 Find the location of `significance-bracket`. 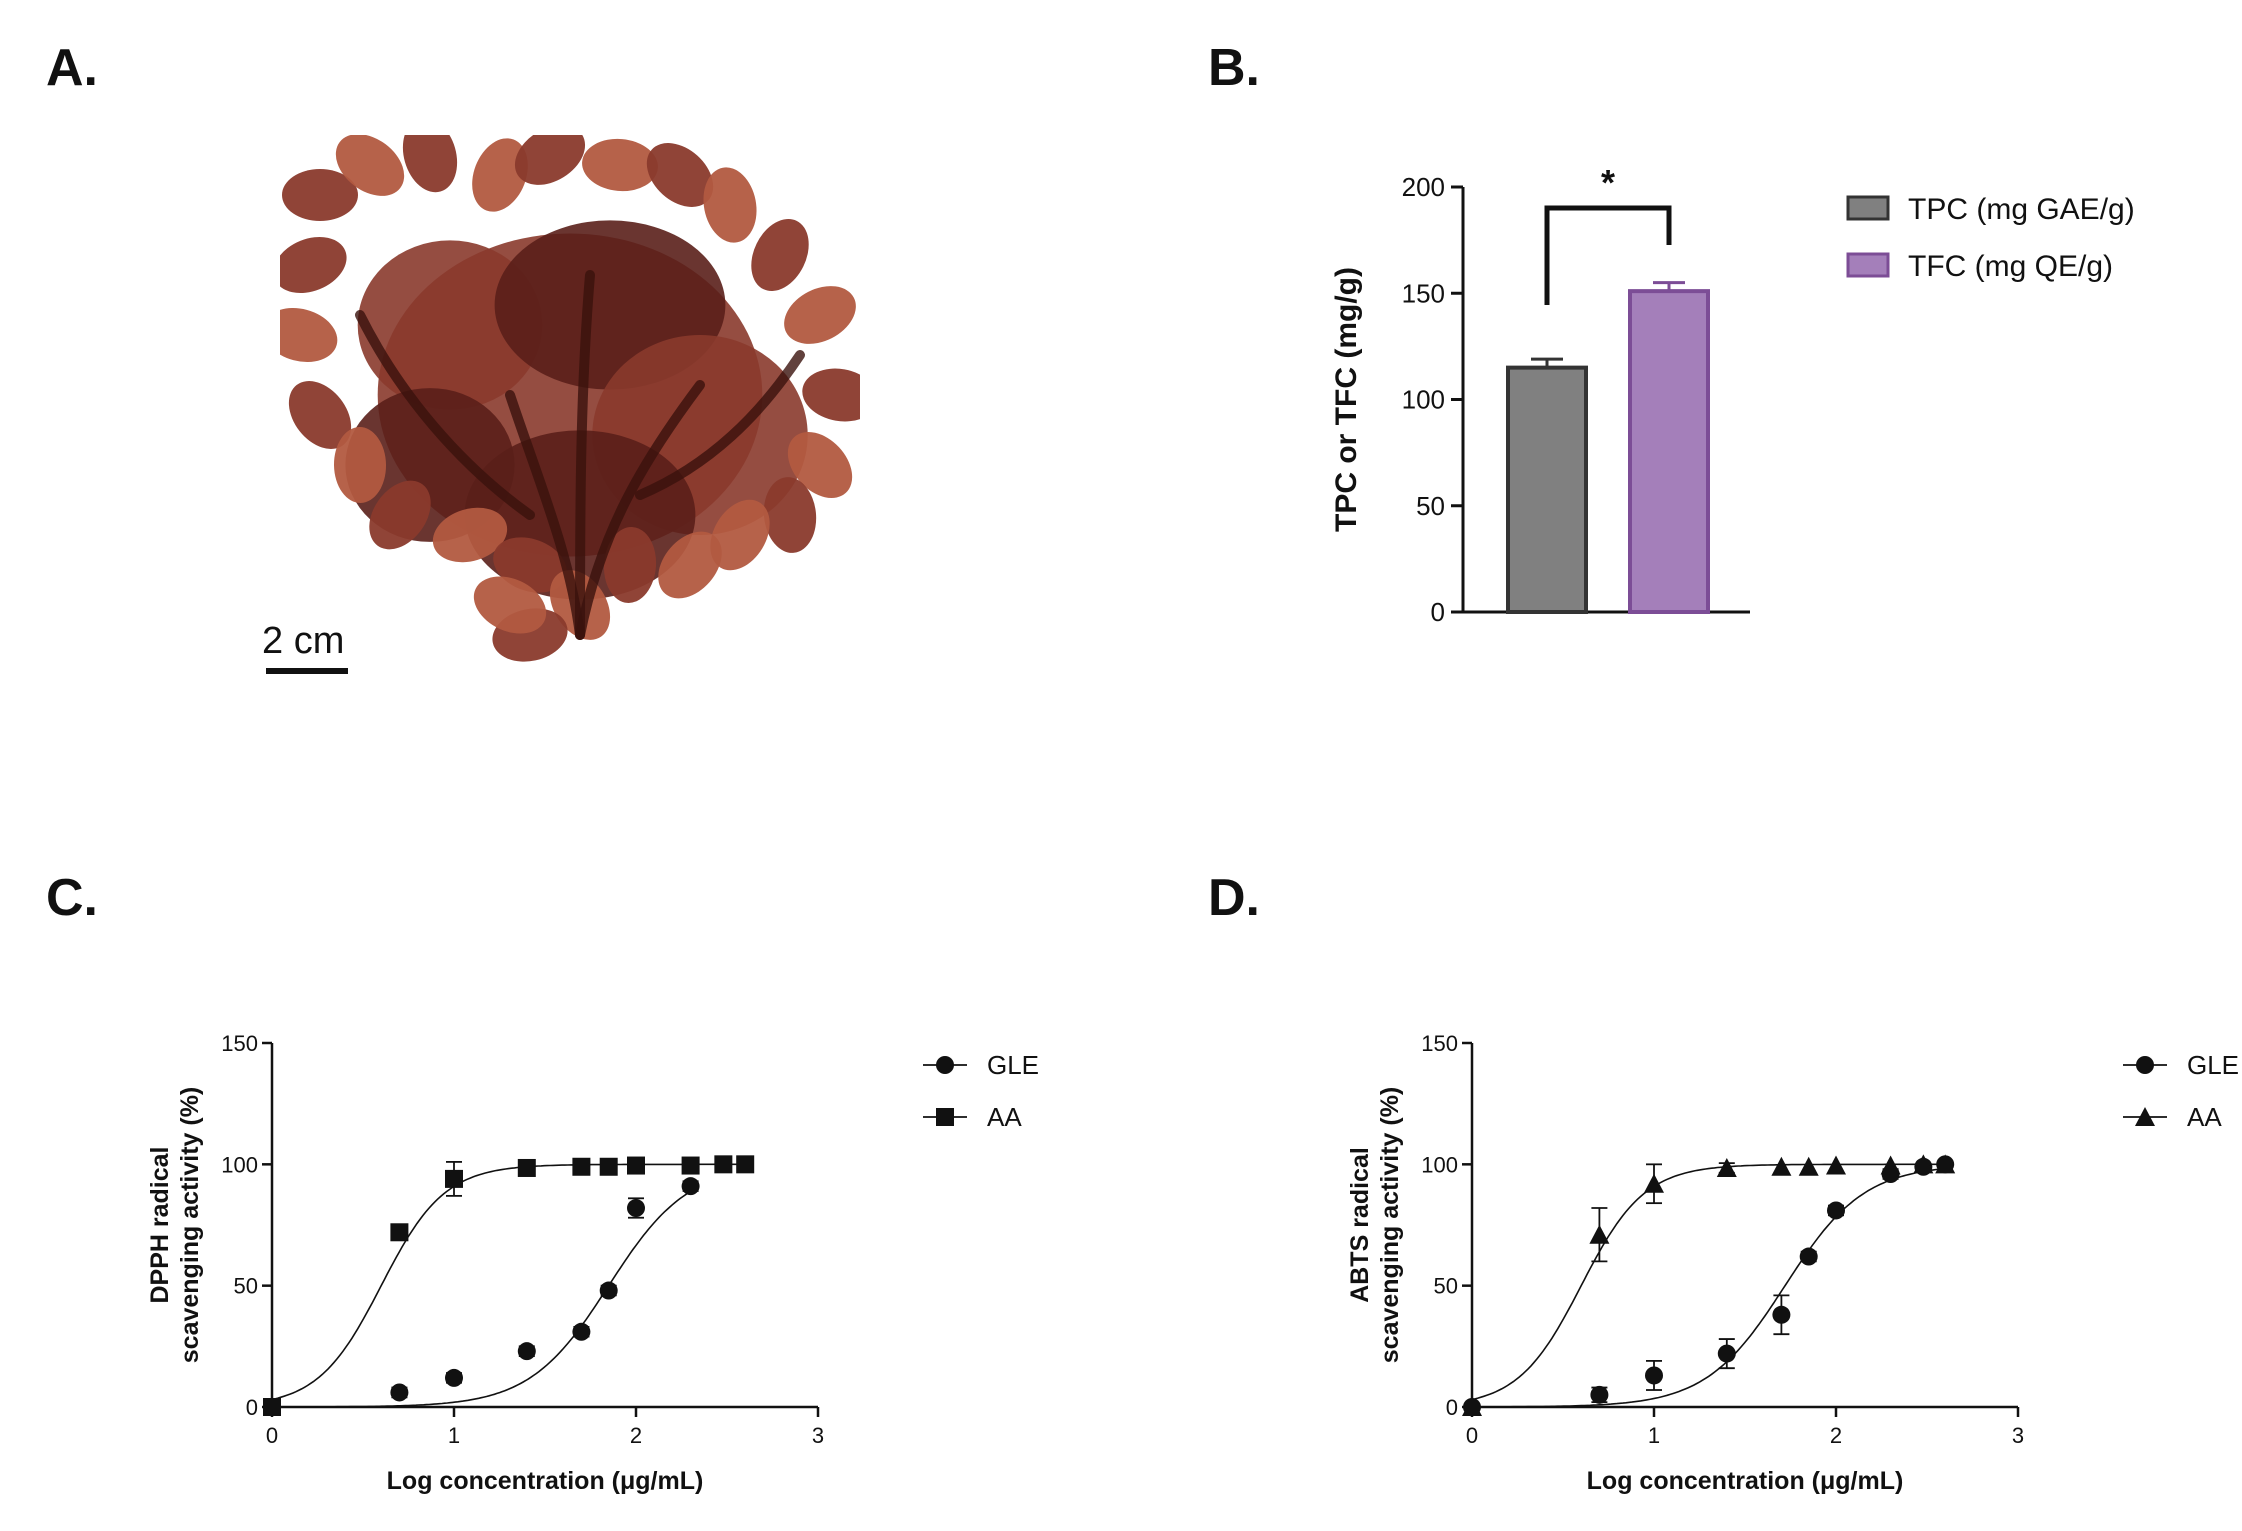

significance-bracket is located at coordinates (1608, 255).